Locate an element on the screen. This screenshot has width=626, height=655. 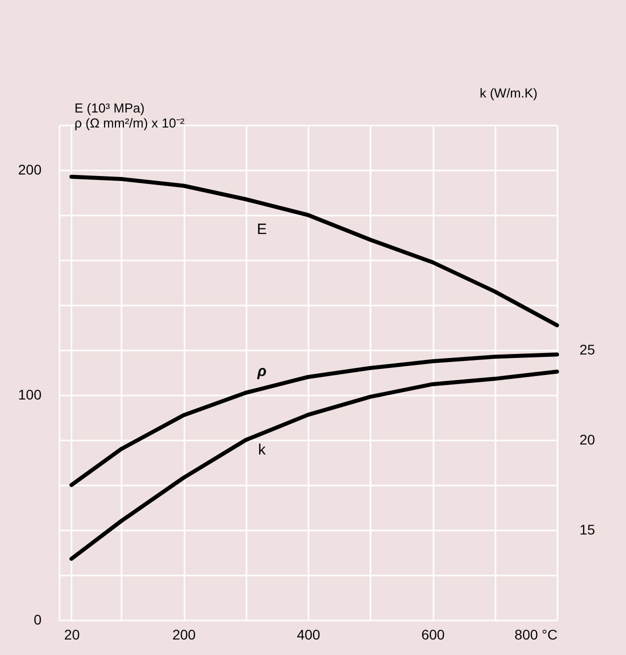
y2-axis-title: k (W/m.K) is located at coordinates (509, 93).